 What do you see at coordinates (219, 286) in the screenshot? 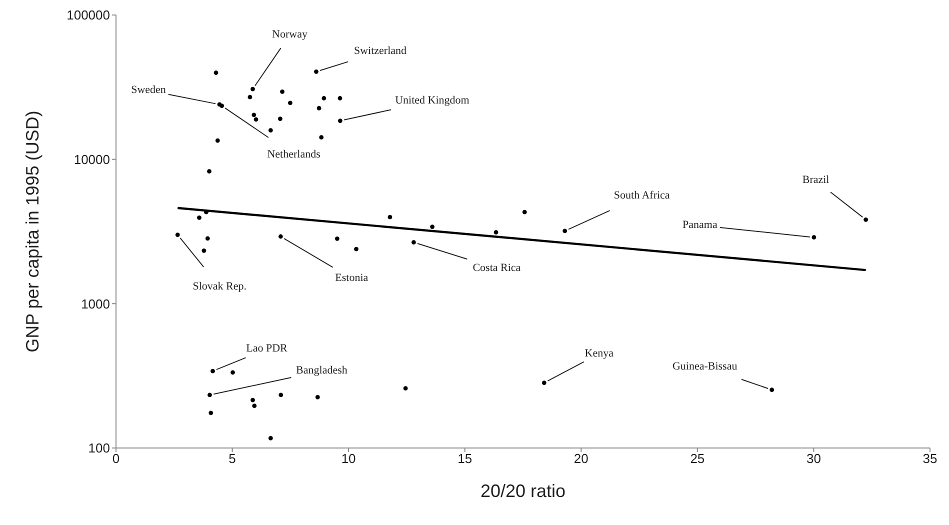
I see `annotation: Slovak Rep.` at bounding box center [219, 286].